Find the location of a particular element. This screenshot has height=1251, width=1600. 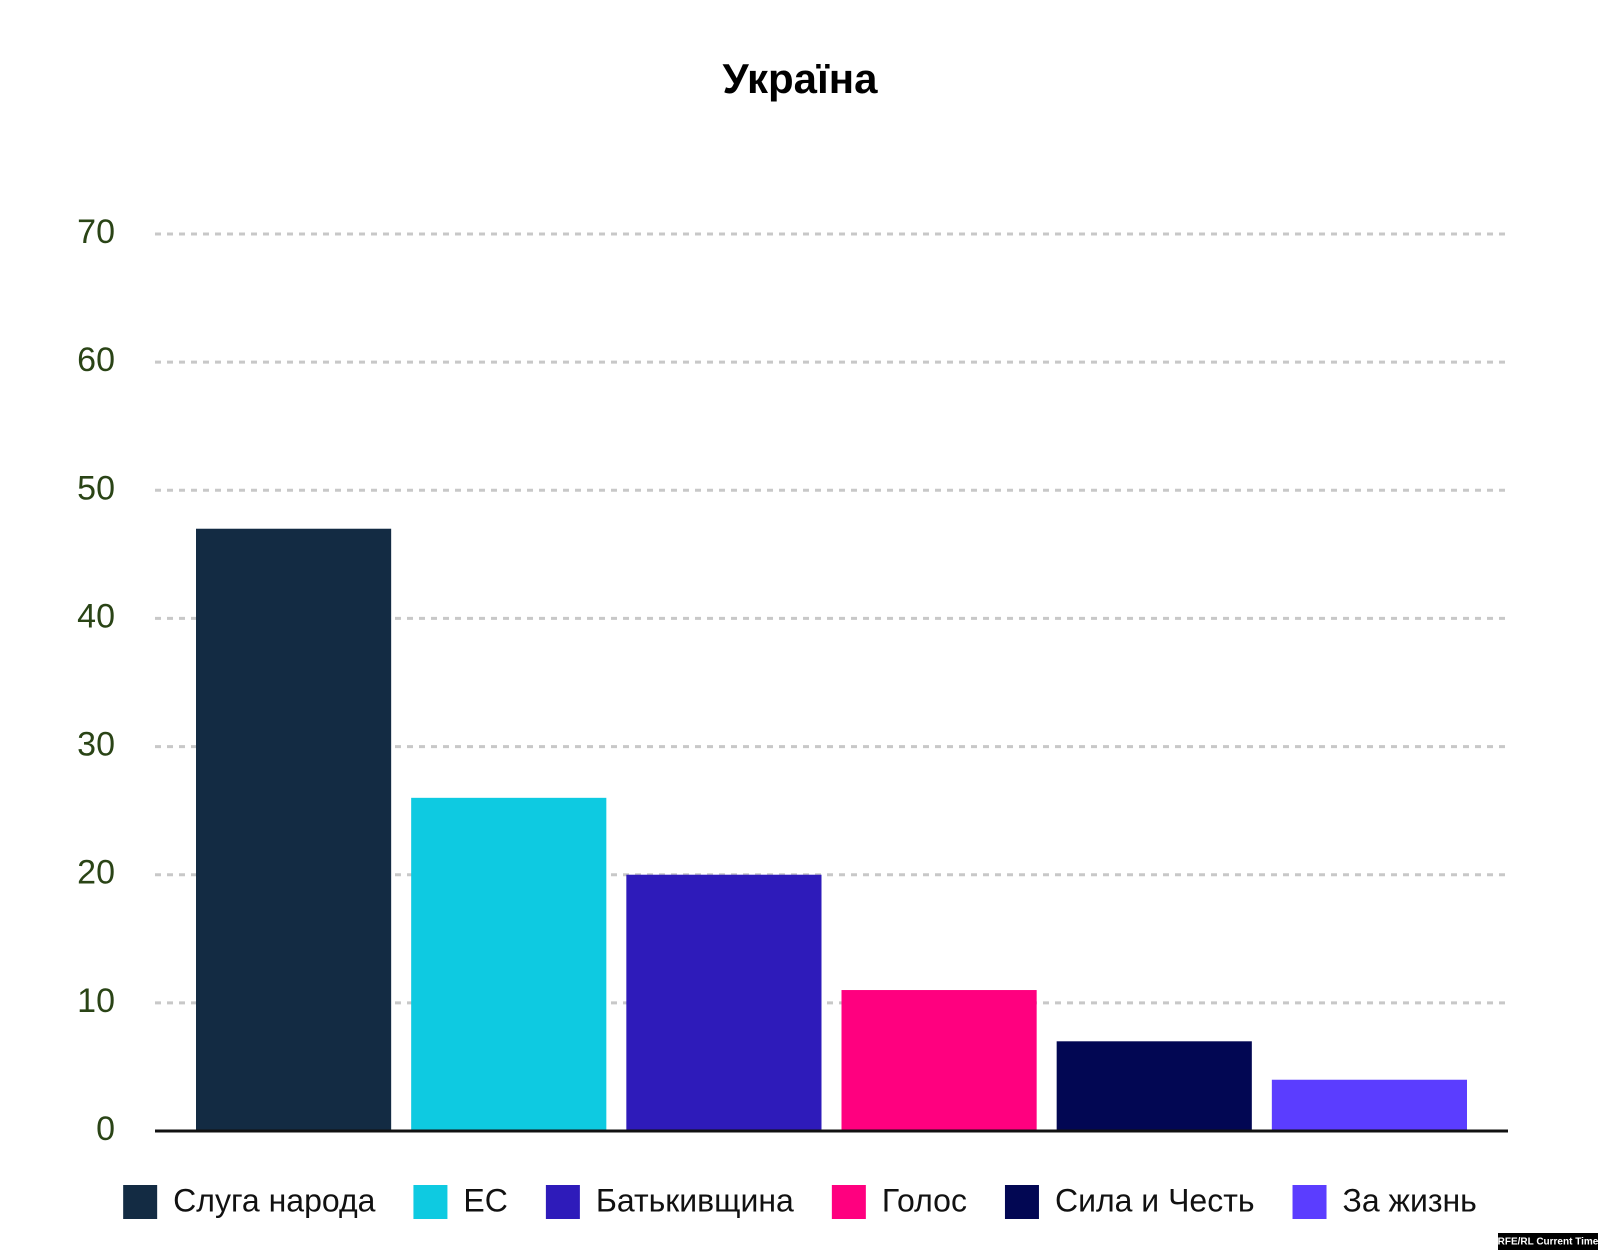

credit-box is located at coordinates (1548, 1241).